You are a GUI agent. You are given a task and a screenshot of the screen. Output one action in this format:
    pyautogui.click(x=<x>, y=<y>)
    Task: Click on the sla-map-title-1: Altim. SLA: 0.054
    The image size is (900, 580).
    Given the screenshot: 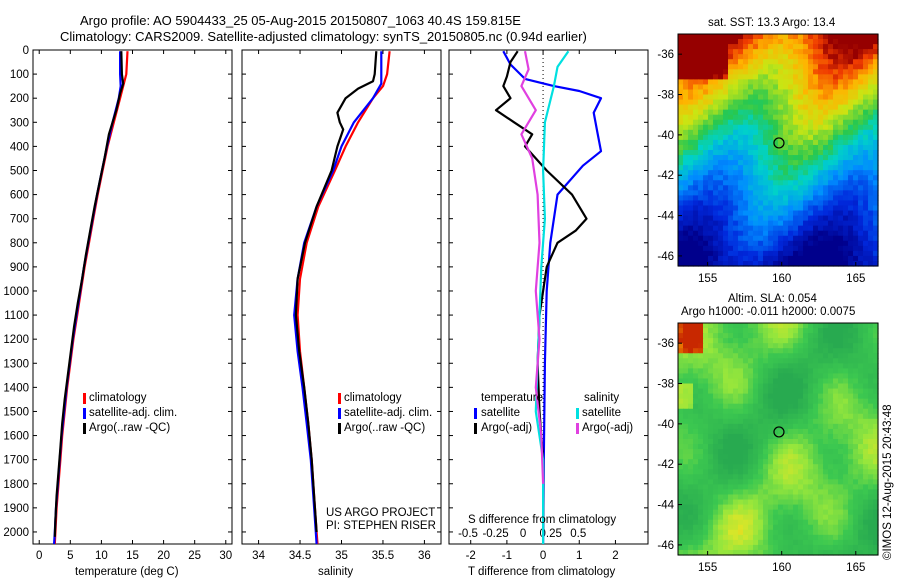 What is the action you would take?
    pyautogui.click(x=772, y=299)
    